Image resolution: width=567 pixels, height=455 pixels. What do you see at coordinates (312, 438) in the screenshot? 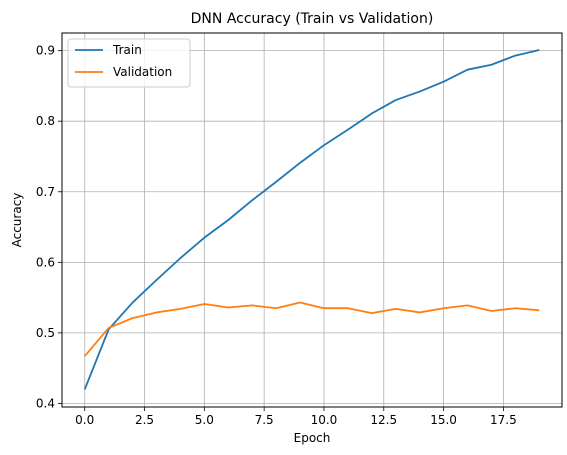
I see `x-axis-label: Epoch` at bounding box center [312, 438].